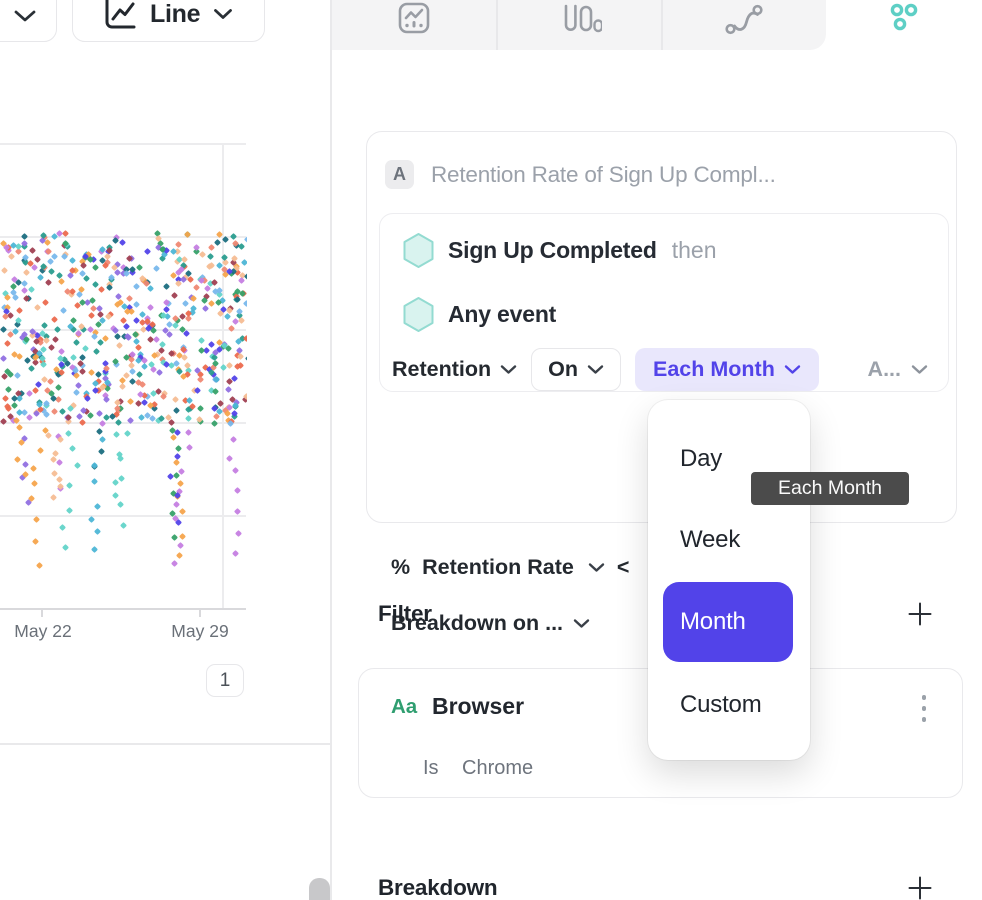 This screenshot has height=900, width=982. What do you see at coordinates (721, 704) in the screenshot?
I see `interval-option-custom: Custom` at bounding box center [721, 704].